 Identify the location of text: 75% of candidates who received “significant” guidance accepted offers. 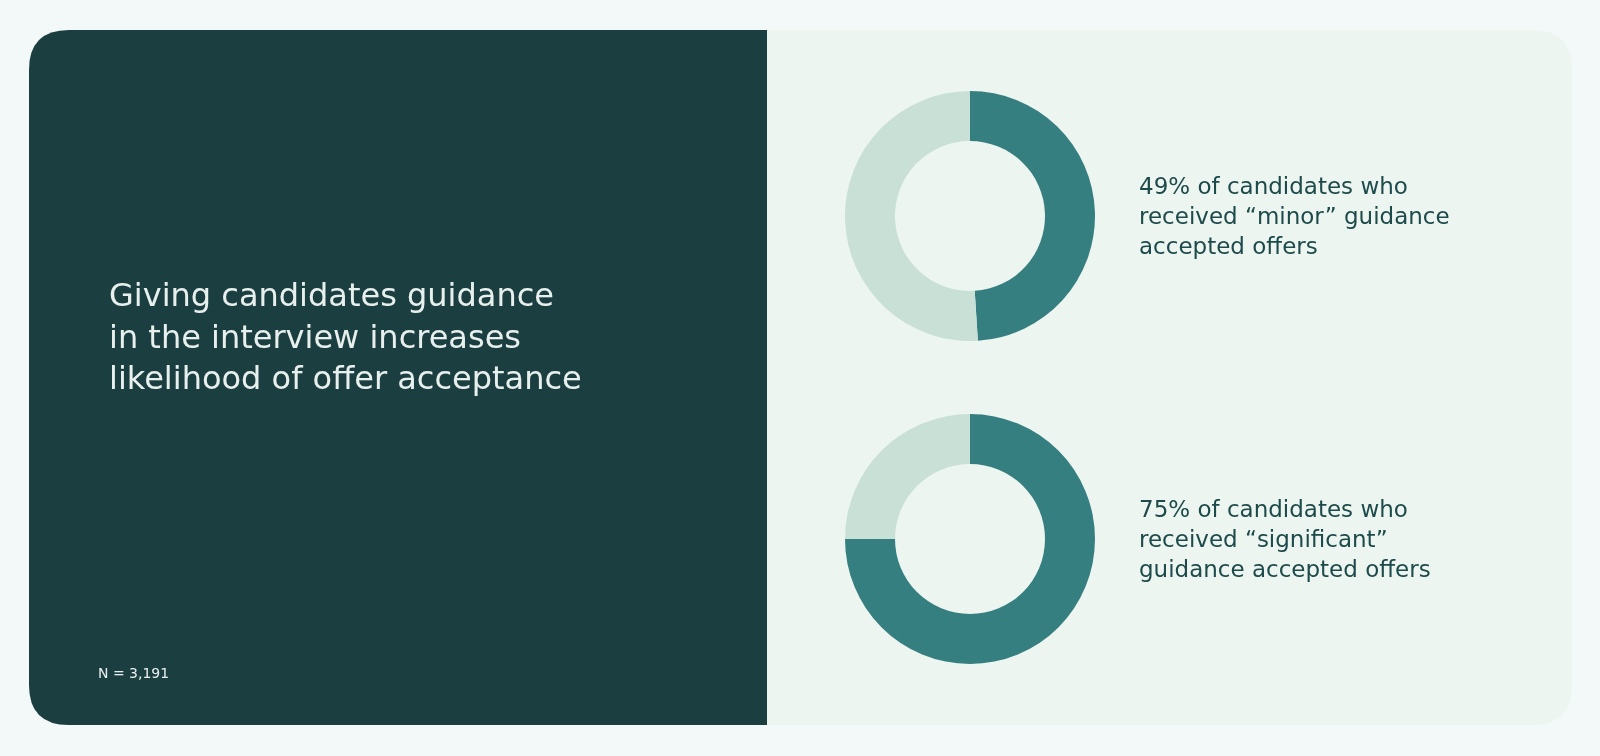
(1285, 539).